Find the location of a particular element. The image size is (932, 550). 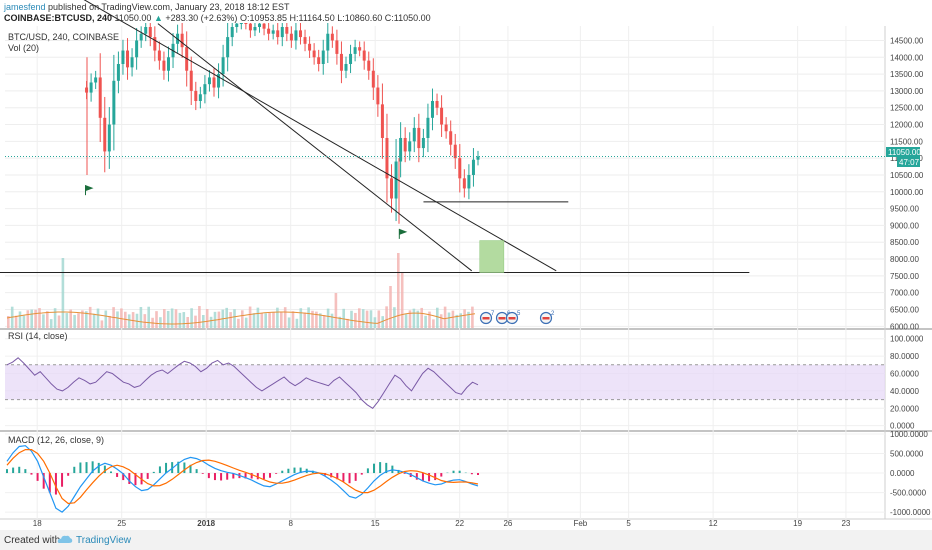

price-tick-label: 14000.00 is located at coordinates (907, 57).